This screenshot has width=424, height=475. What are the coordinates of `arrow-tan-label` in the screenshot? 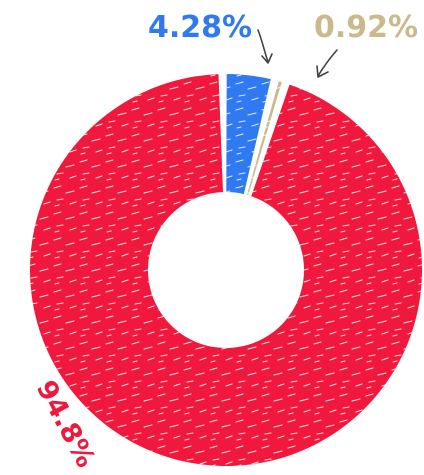 It's located at (327, 63).